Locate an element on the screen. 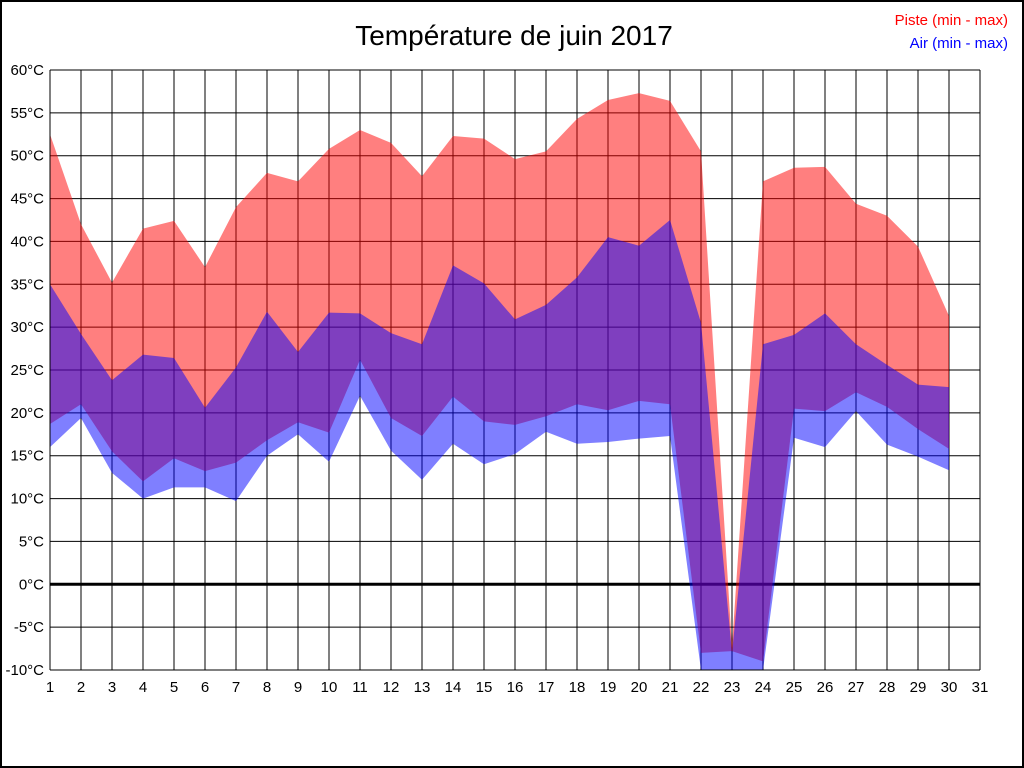 The height and width of the screenshot is (768, 1024). legend-item-piste: Piste (min - max) is located at coordinates (951, 20).